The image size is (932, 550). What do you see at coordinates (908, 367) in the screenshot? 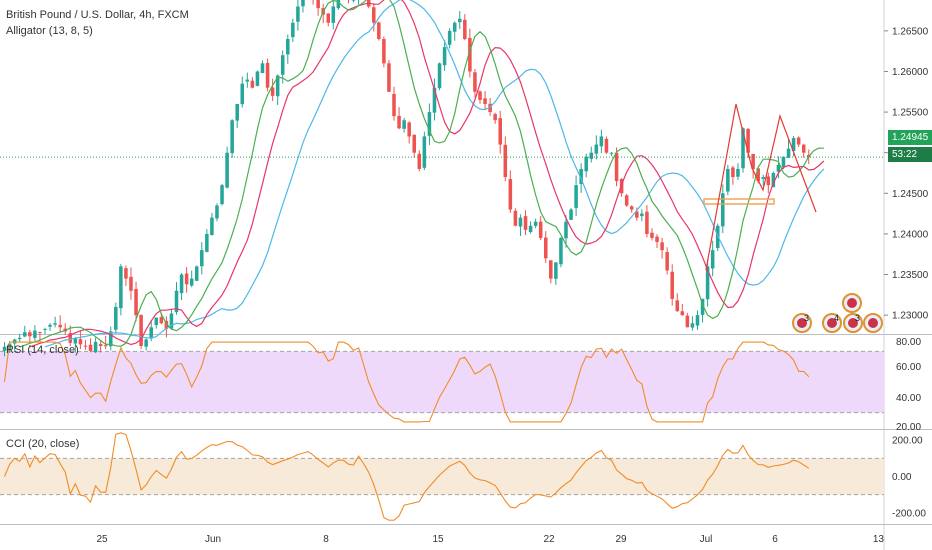
I see `rsi-tick-label: 60.00` at bounding box center [908, 367].